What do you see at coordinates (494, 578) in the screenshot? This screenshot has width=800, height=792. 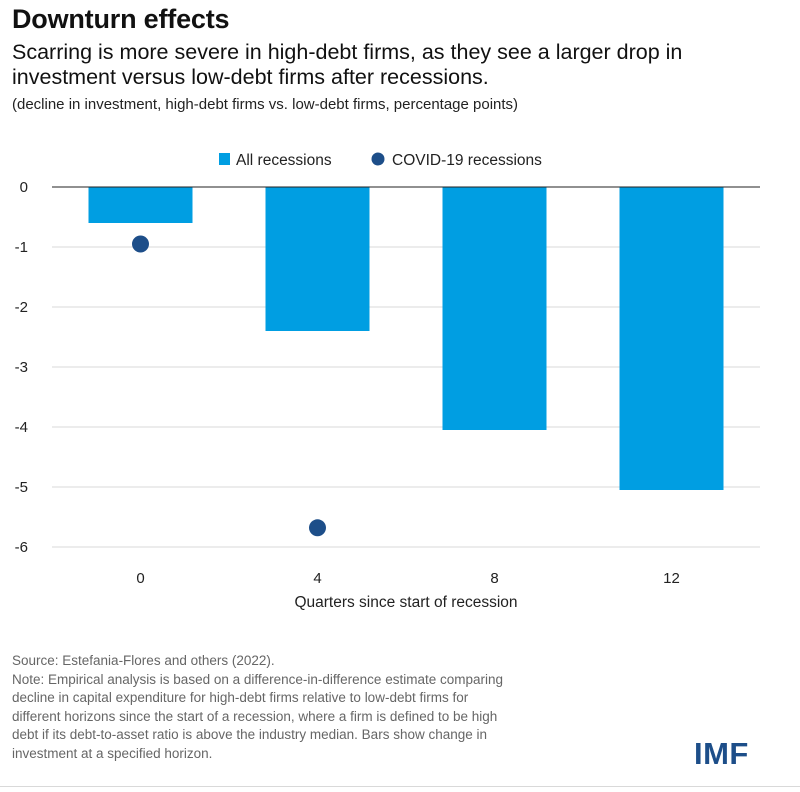 I see `x-tick-label: 8` at bounding box center [494, 578].